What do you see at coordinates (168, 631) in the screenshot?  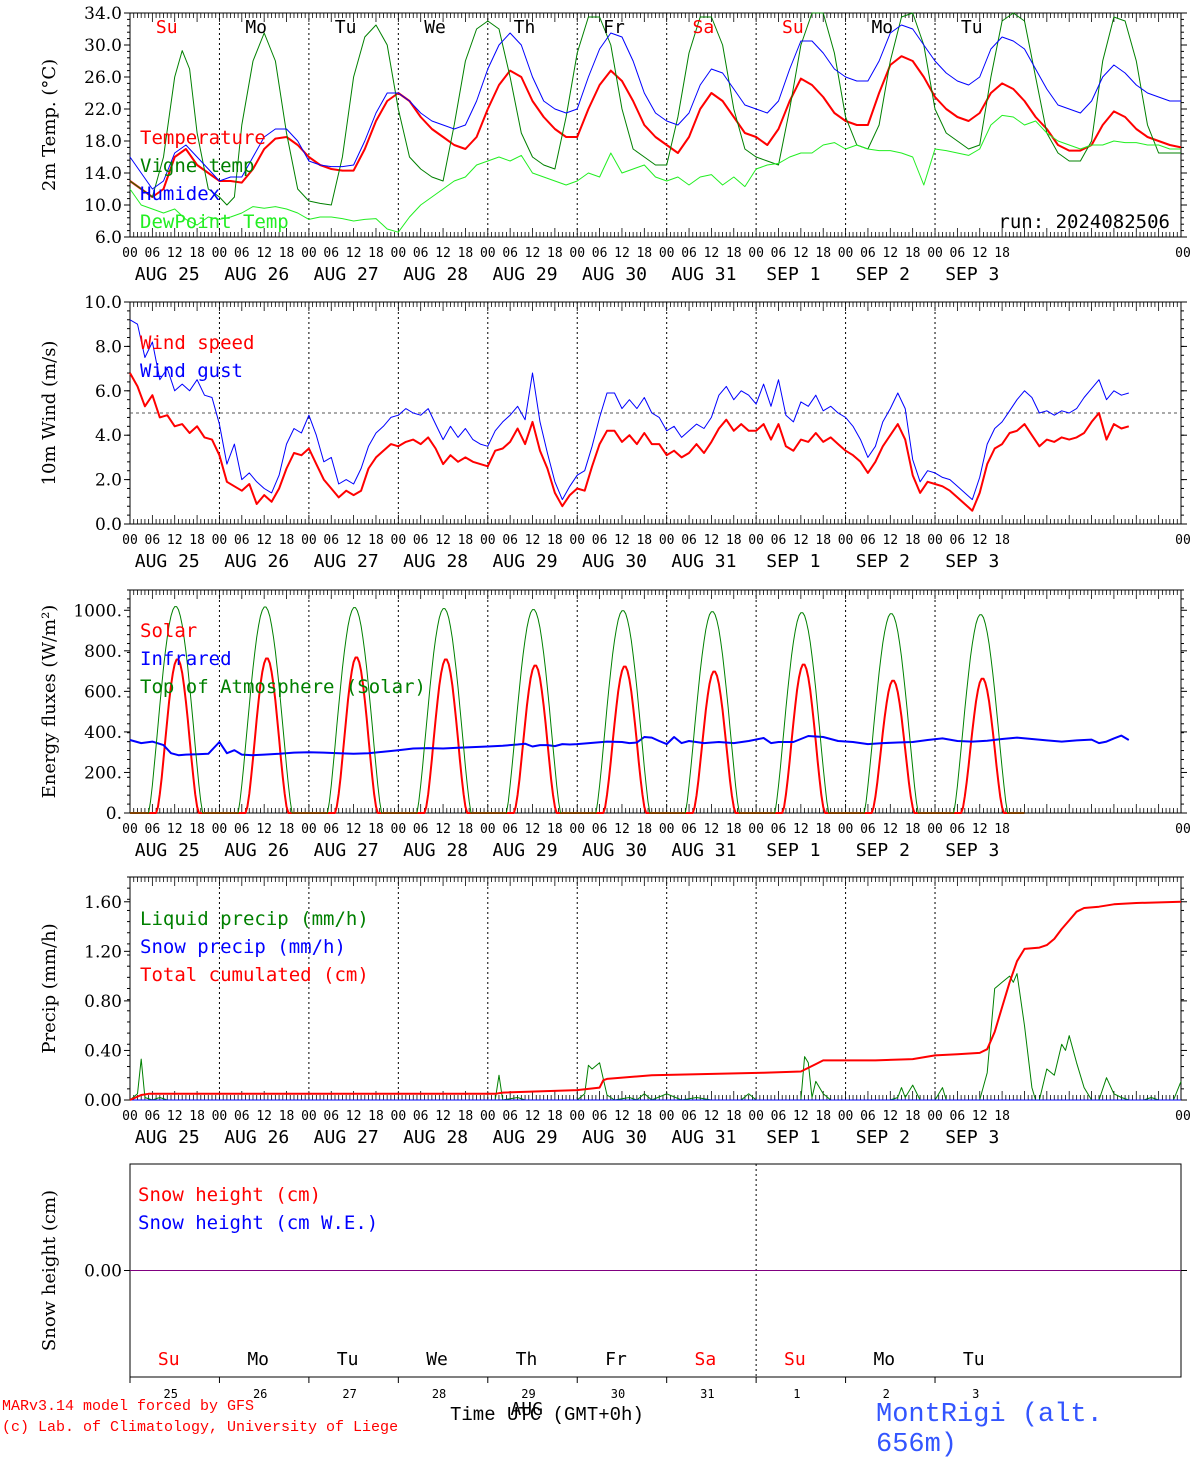 I see `legend-entry: Solar` at bounding box center [168, 631].